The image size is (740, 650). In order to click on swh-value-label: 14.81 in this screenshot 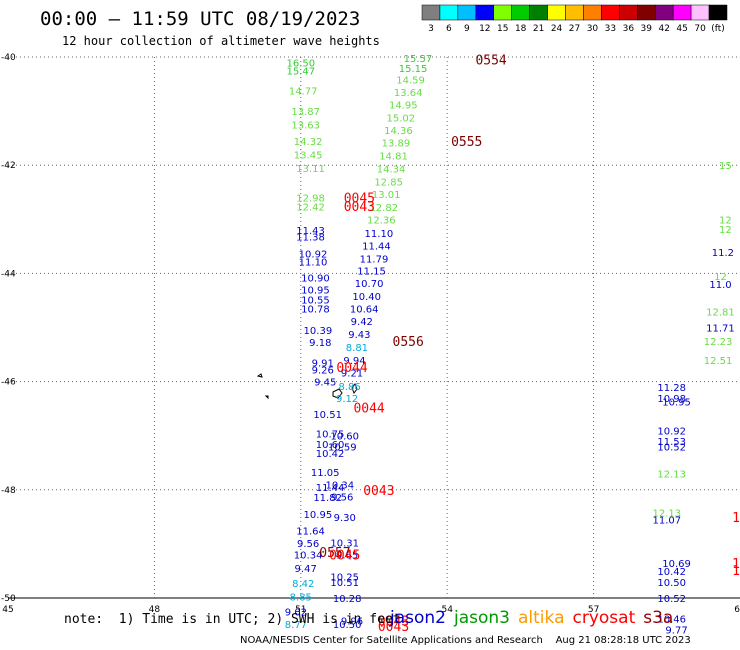, I will do `click(393, 156)`.